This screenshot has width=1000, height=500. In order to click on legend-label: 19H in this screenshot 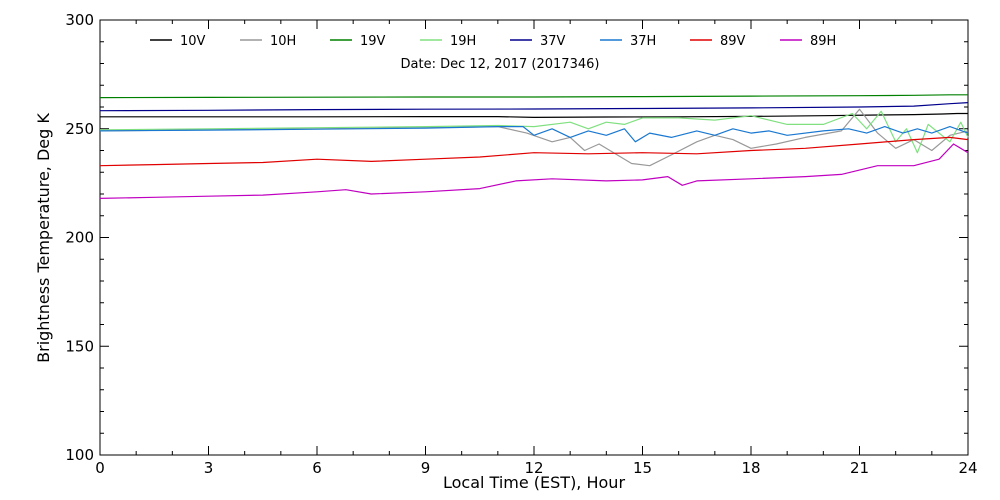, I will do `click(463, 41)`.